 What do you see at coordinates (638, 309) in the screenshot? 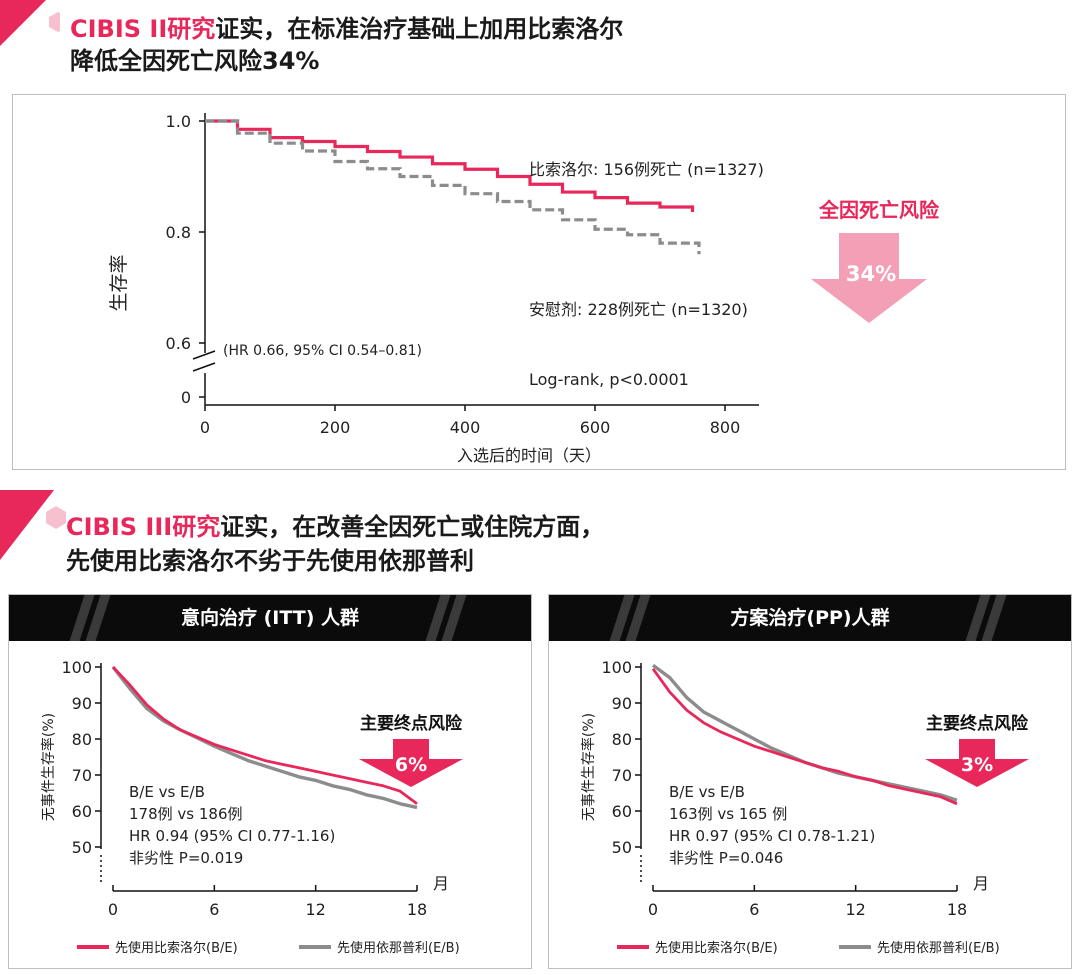
I see `placebo-series-label: 安慰剂: 228例死亡 (n=1320)` at bounding box center [638, 309].